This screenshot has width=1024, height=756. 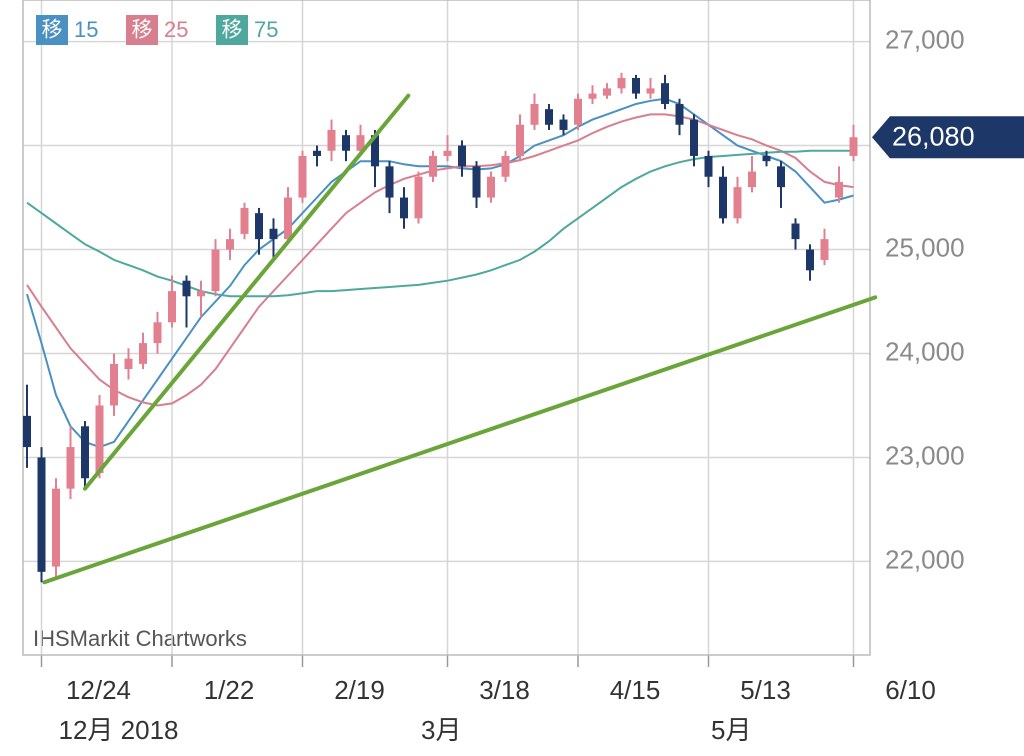 I want to click on legend-label: 75, so click(x=266, y=29).